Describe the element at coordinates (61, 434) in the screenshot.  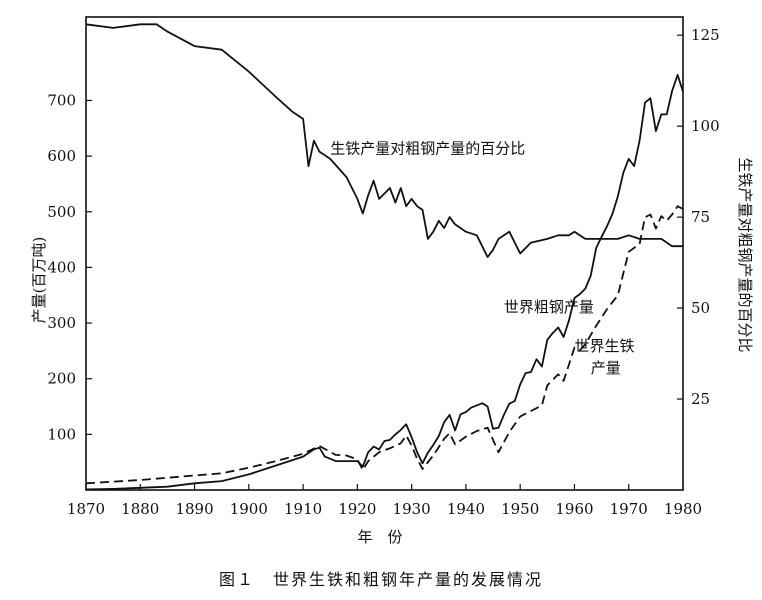
I see `left-y-tick-label: 100` at that location.